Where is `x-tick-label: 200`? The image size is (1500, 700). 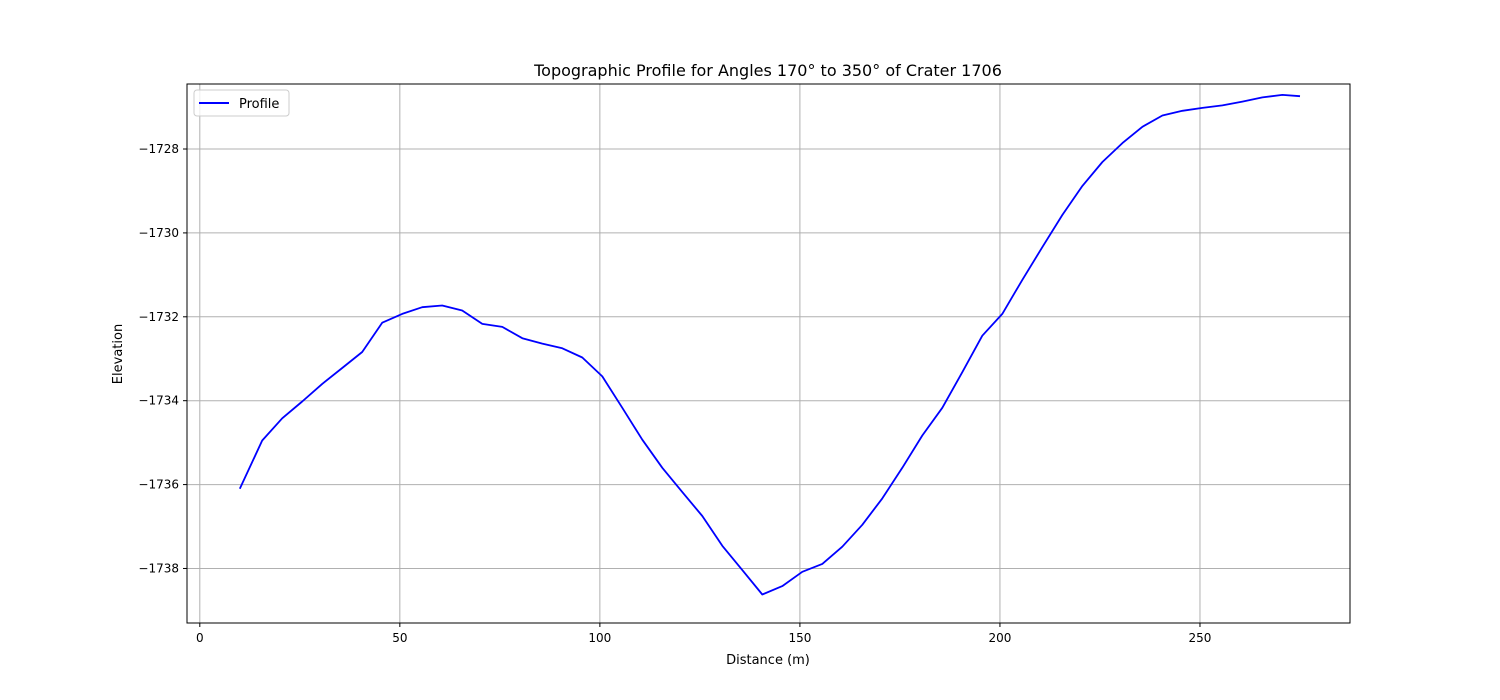
x-tick-label: 200 is located at coordinates (999, 638).